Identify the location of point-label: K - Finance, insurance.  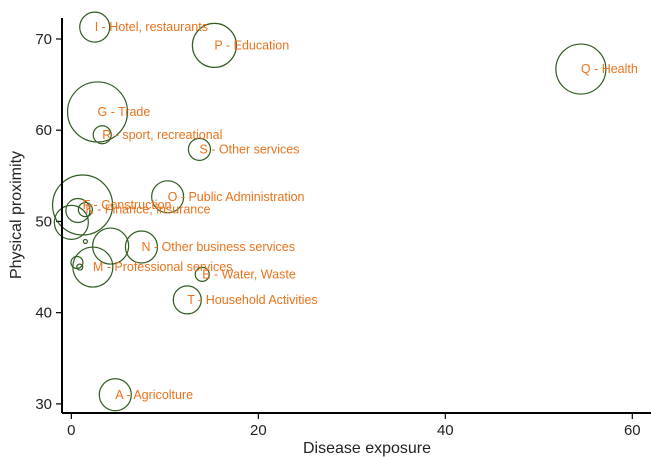
(147, 210).